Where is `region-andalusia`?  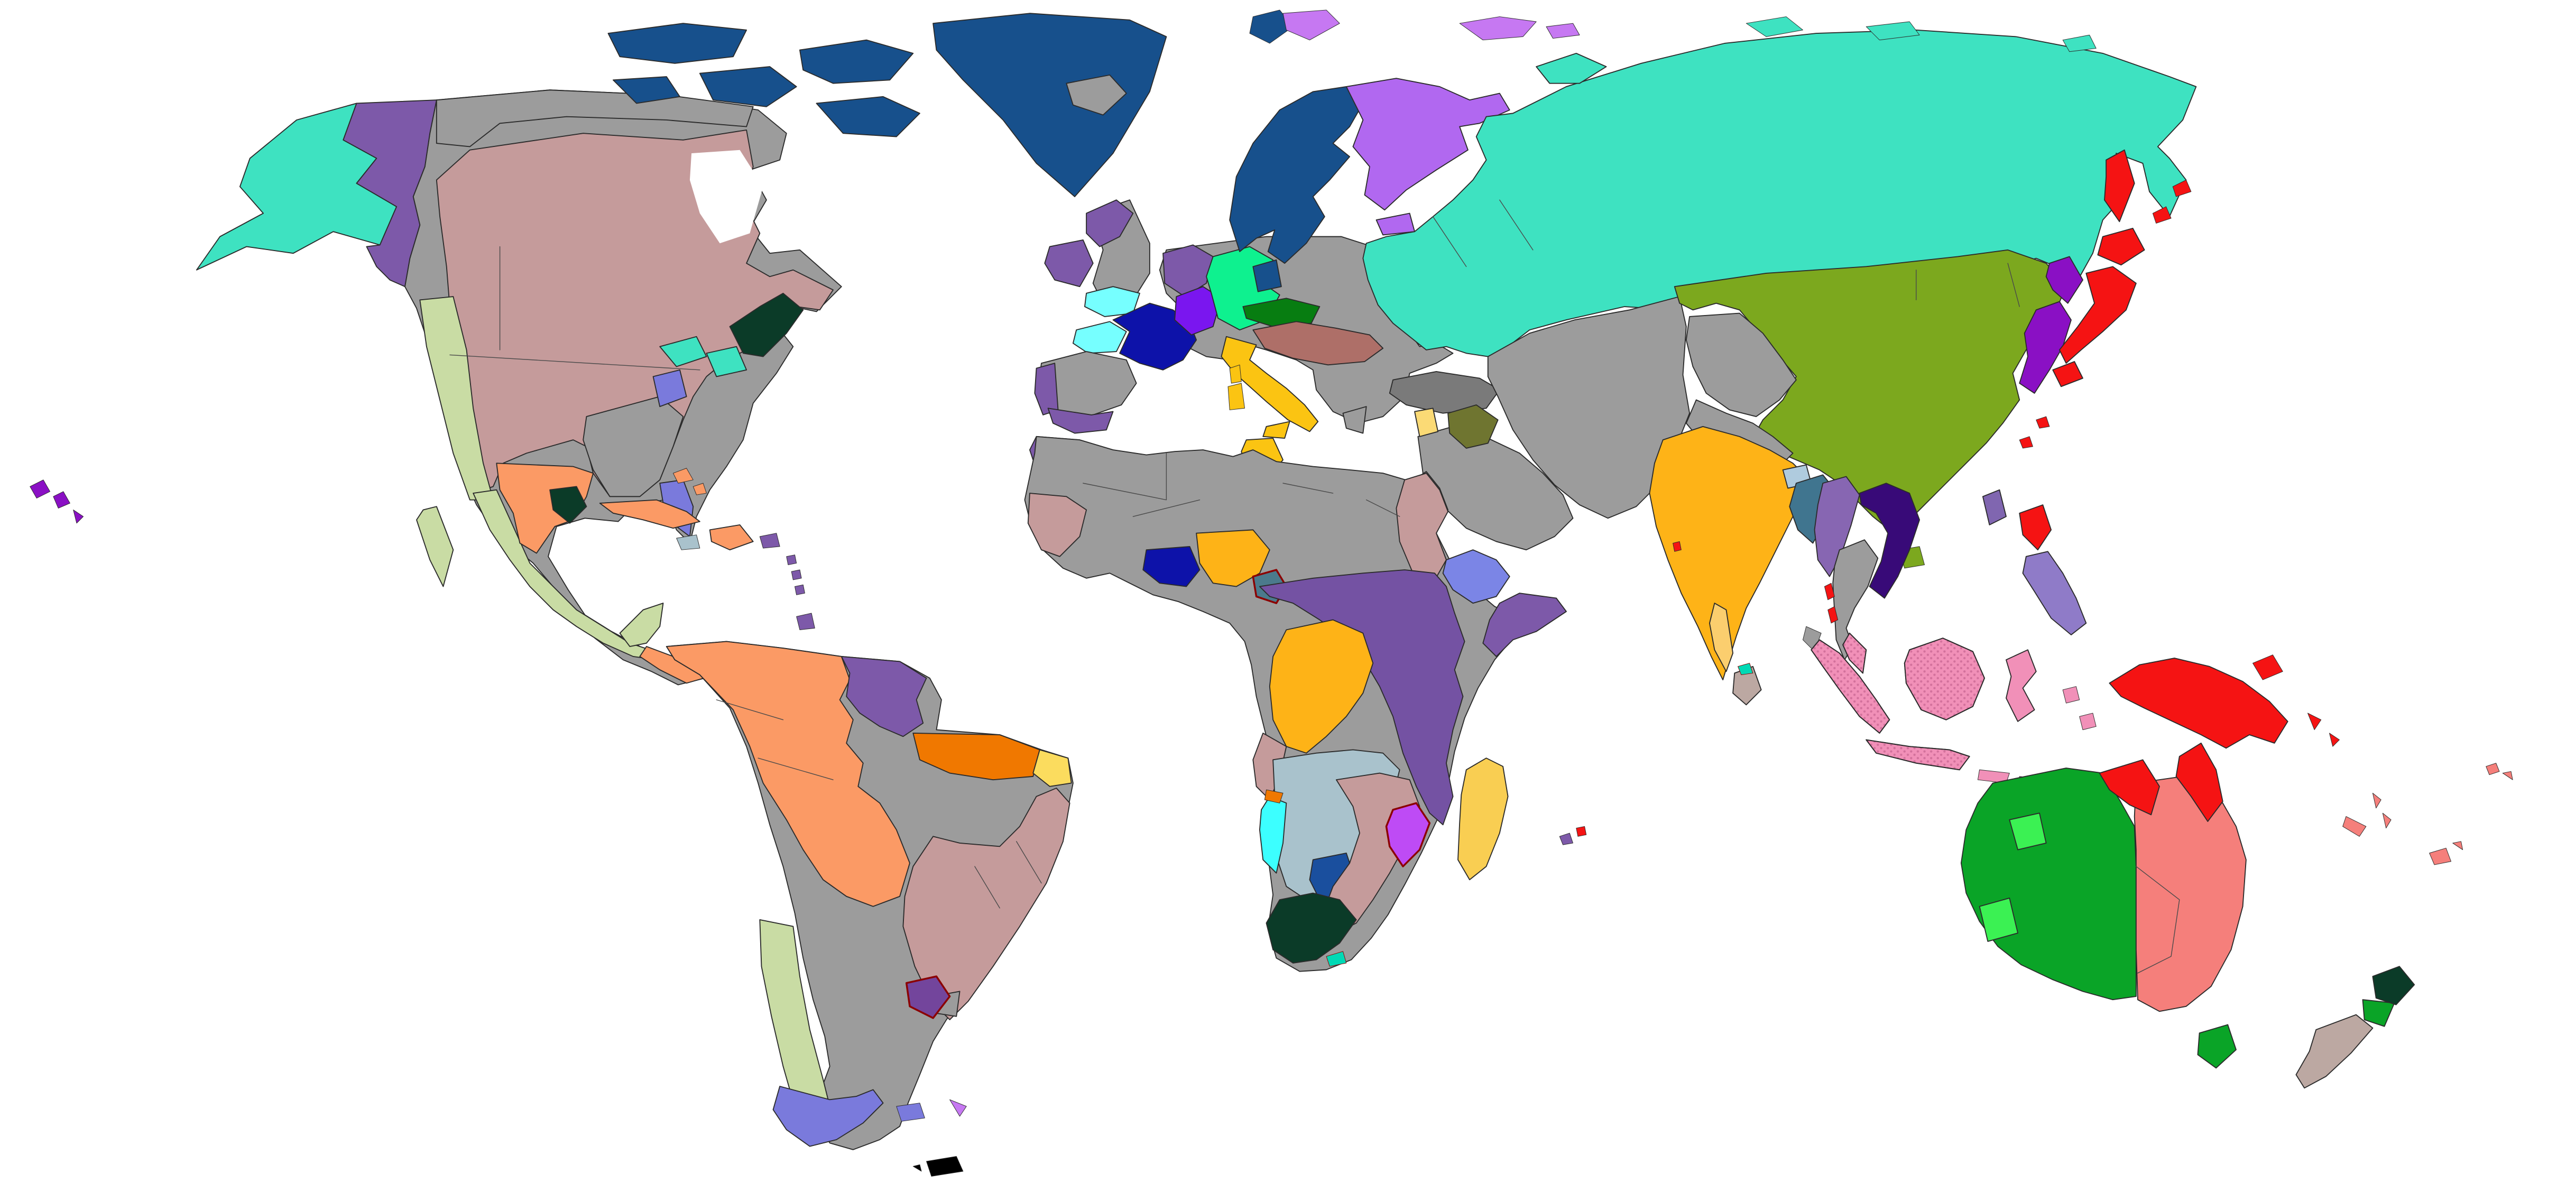
region-andalusia is located at coordinates (1080, 421).